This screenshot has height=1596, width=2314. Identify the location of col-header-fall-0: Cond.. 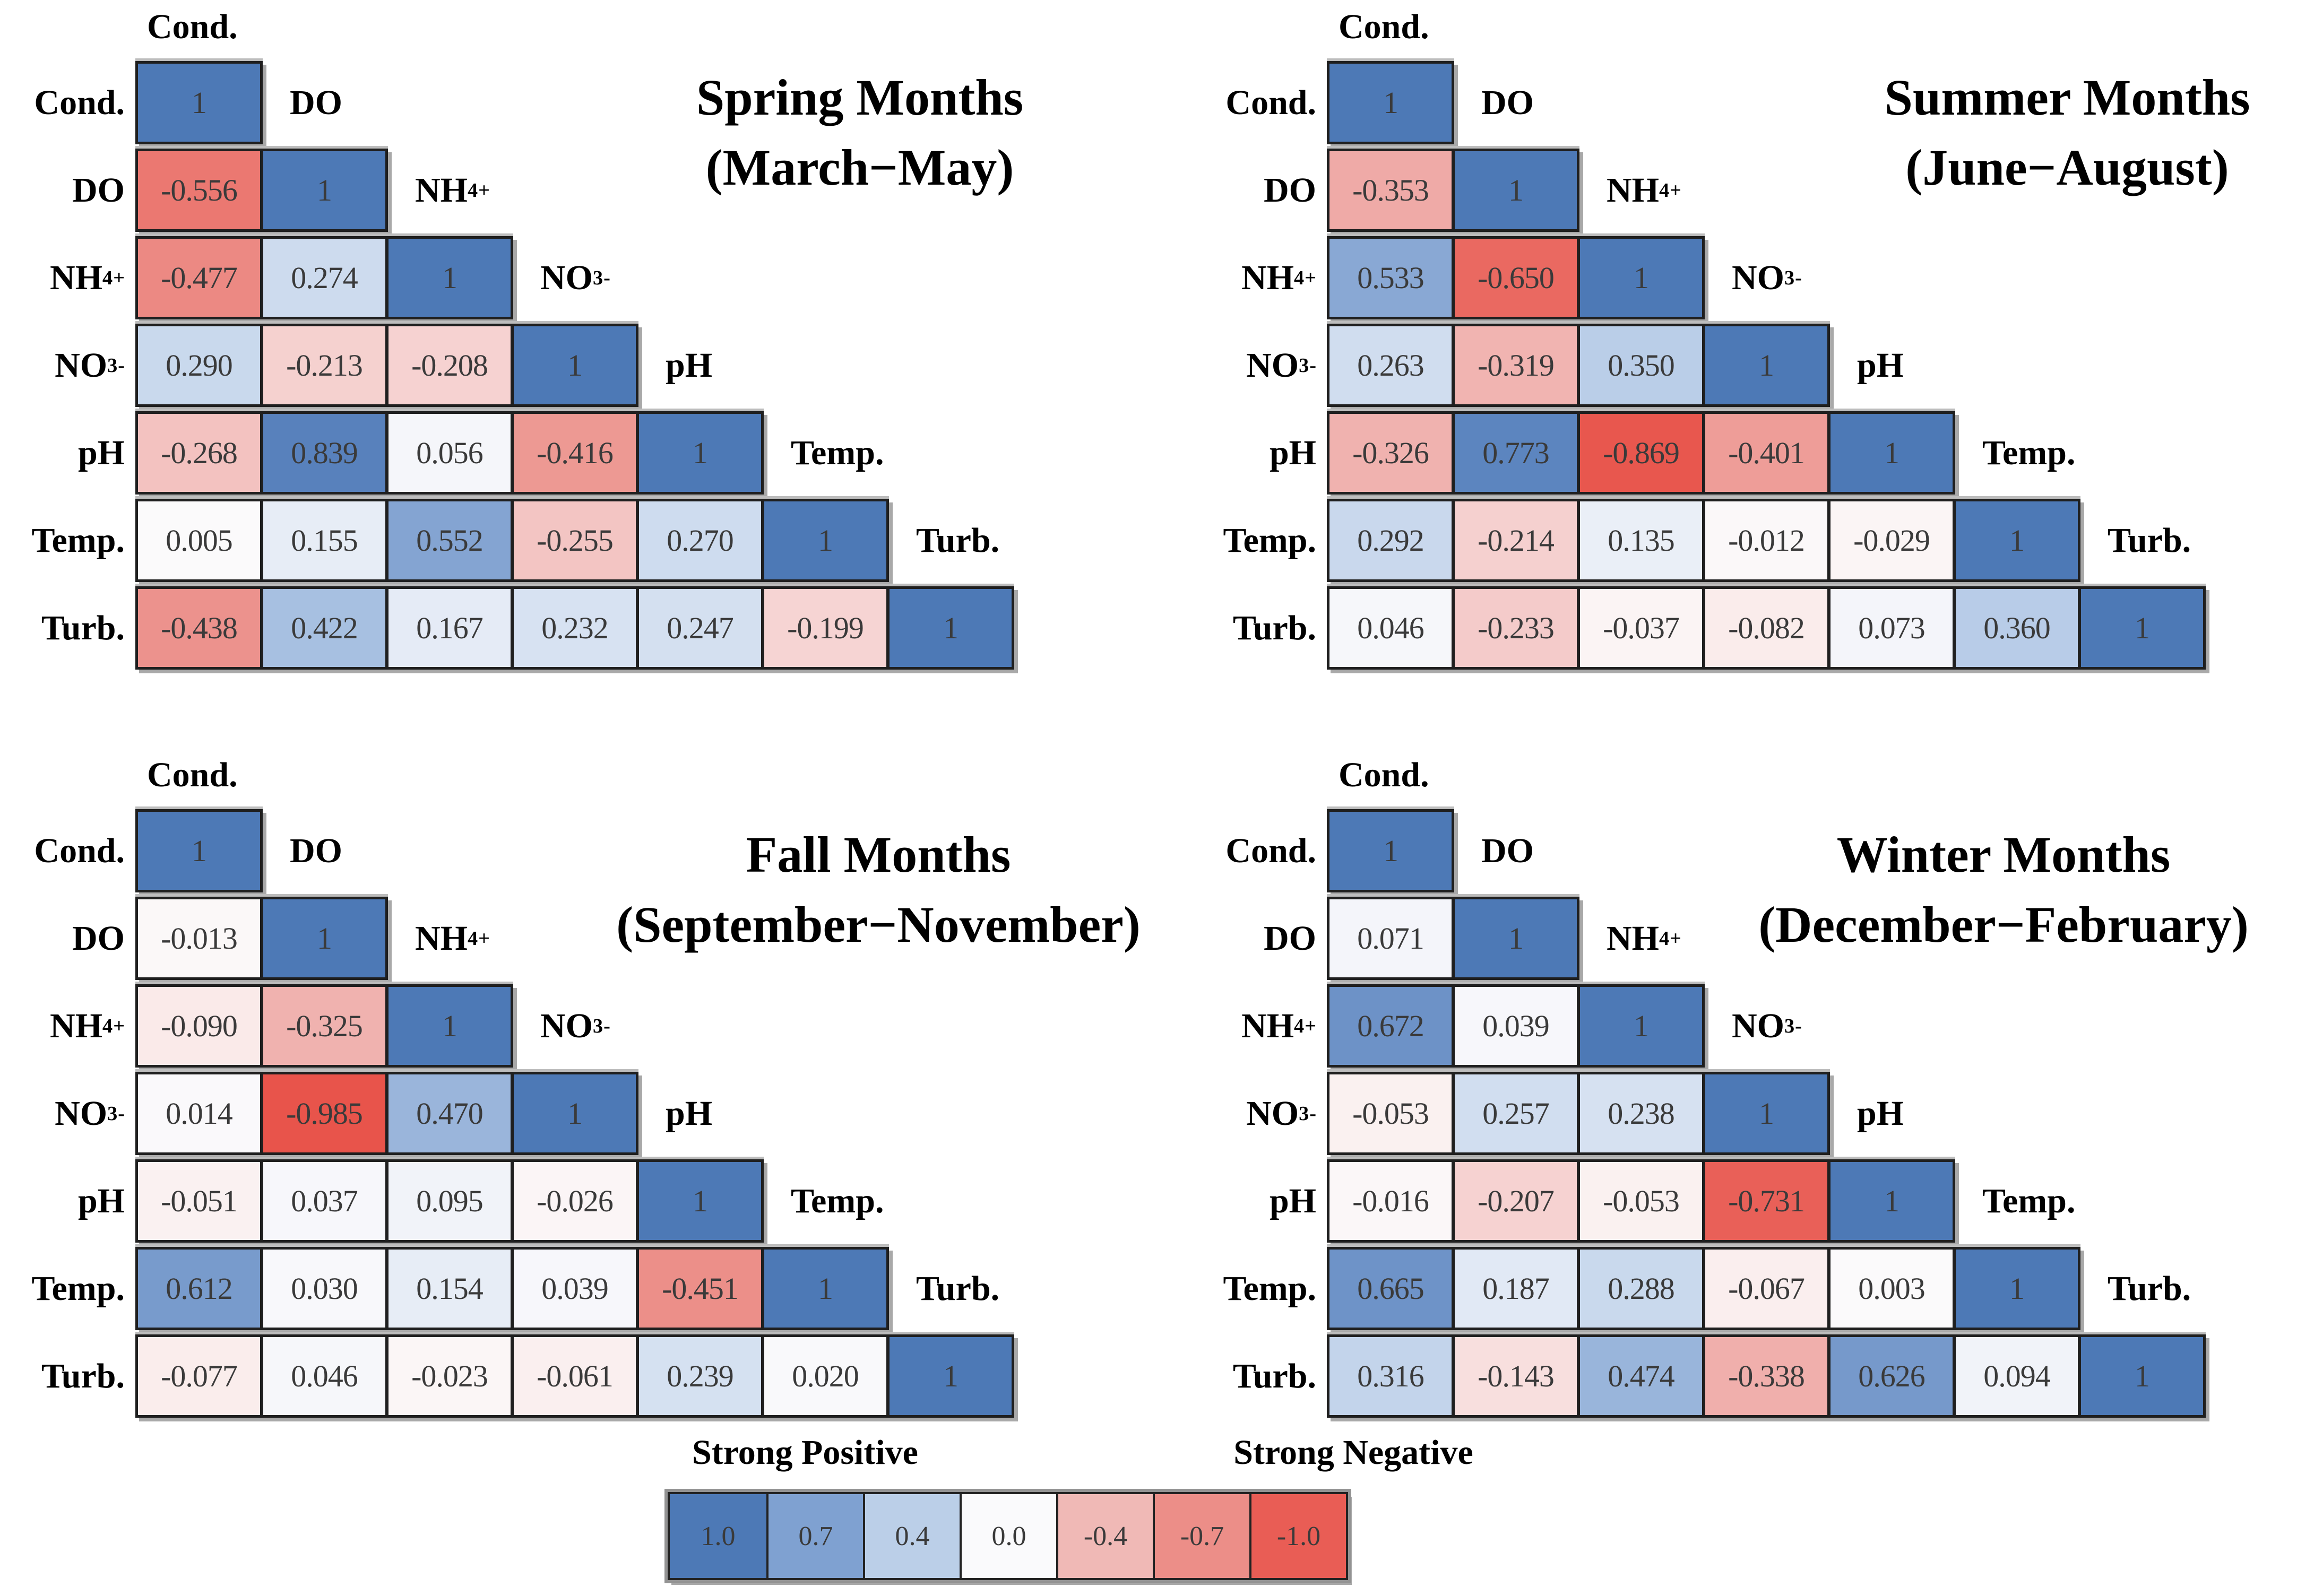
(192, 775).